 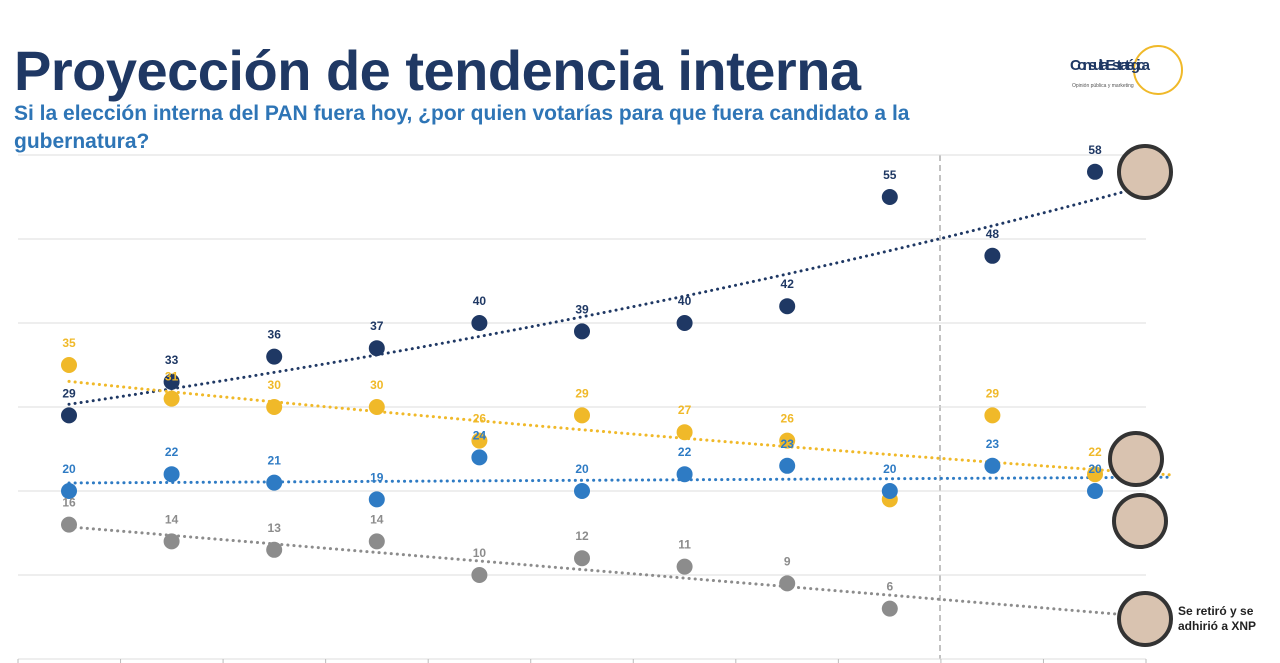 I want to click on chart-title: Proyección de tendencia interna, so click(x=437, y=70).